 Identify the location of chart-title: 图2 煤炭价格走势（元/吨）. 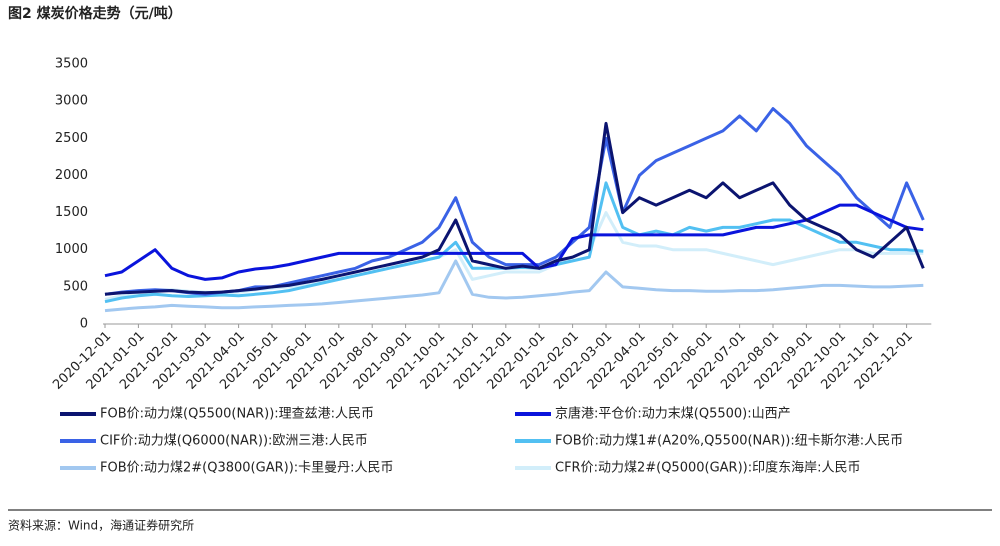
(95, 13).